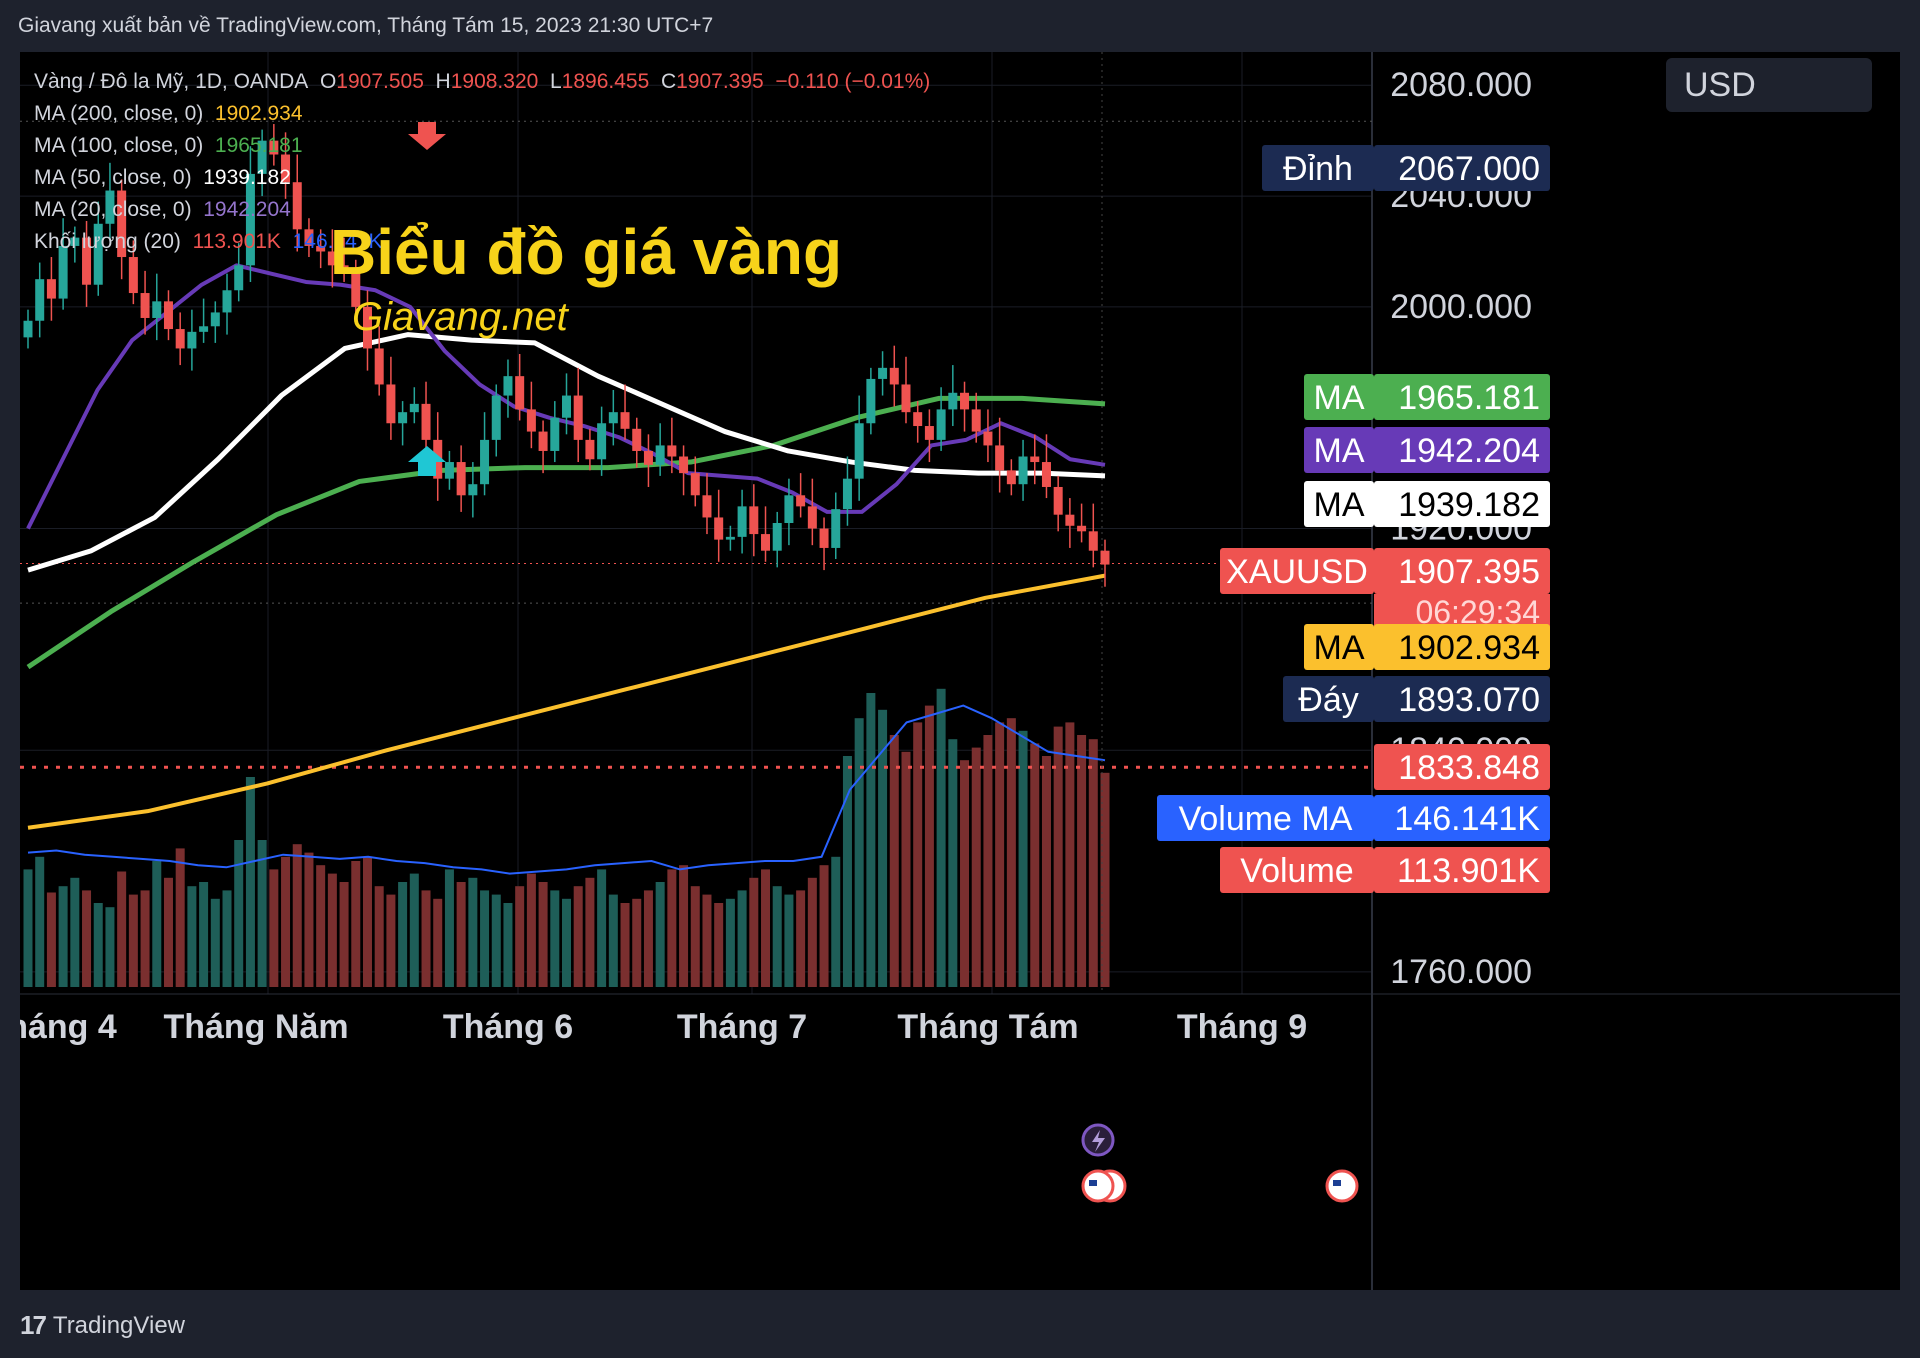 This screenshot has width=1920, height=1358. I want to click on x-tick-label: Tháng 7, so click(742, 1027).